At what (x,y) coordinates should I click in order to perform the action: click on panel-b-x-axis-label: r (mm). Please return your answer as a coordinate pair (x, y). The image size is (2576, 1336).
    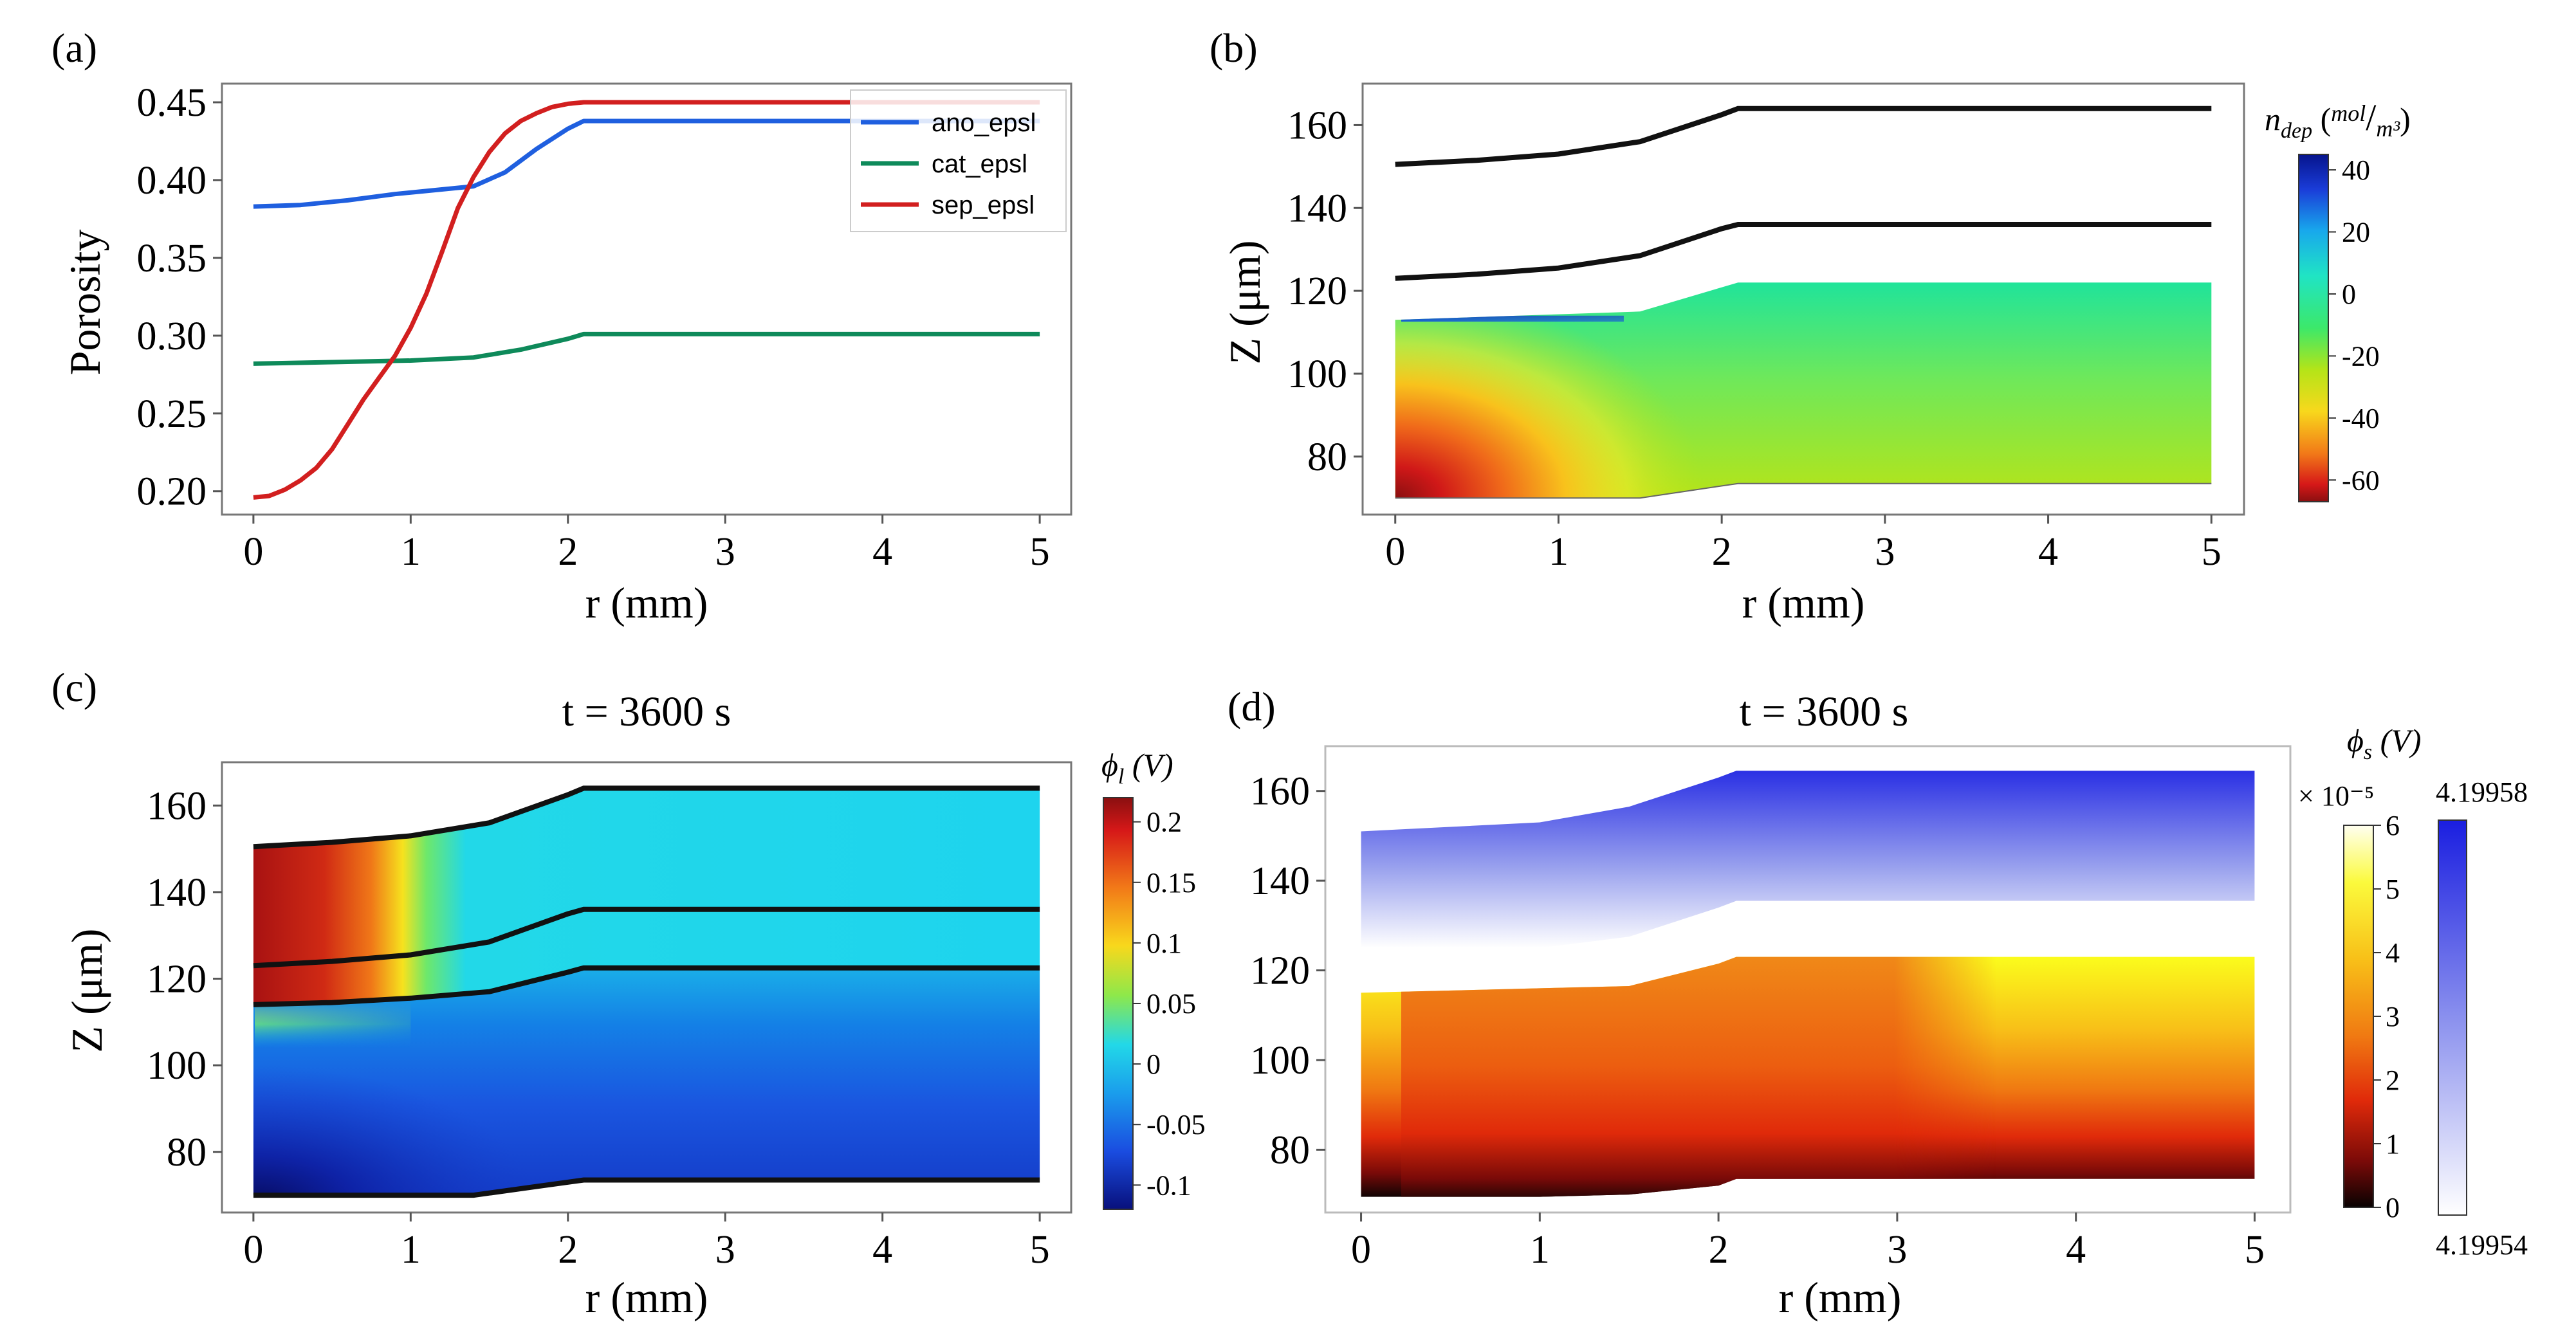
    Looking at the image, I should click on (1803, 602).